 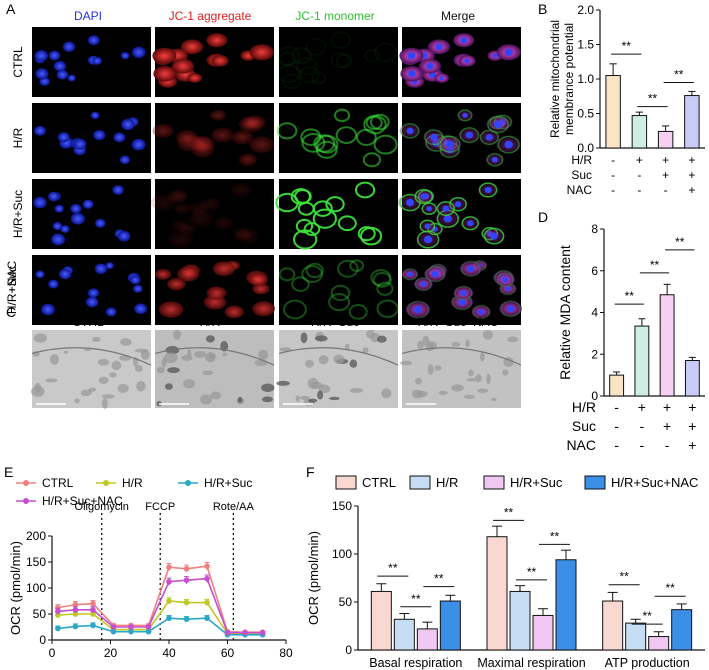 What do you see at coordinates (461, 369) in the screenshot?
I see `em-image-h-r-suc-nac` at bounding box center [461, 369].